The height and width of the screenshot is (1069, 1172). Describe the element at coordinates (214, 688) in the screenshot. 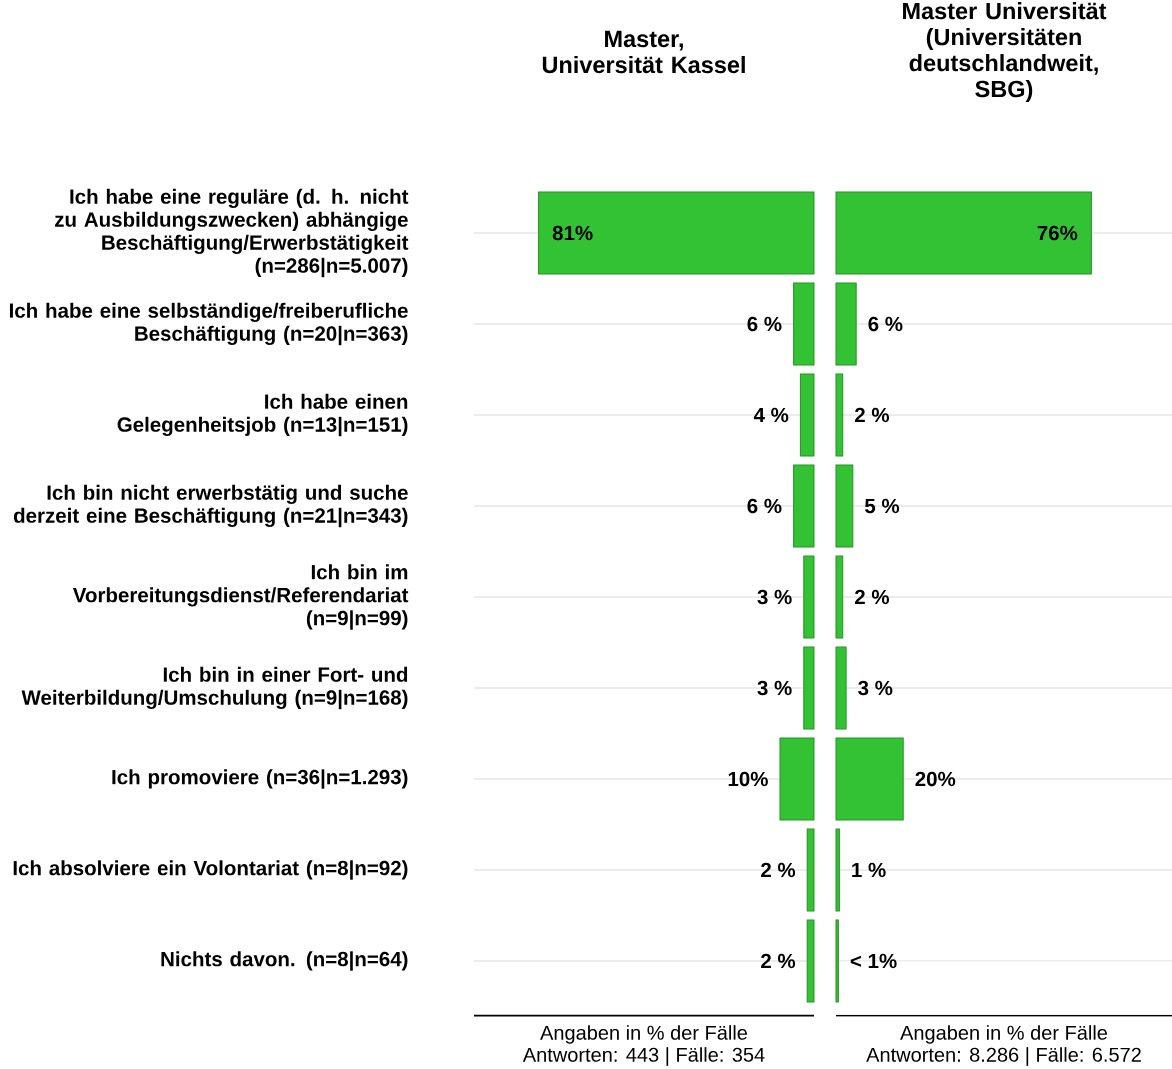

I see `y-tick-label: Ich bin in einer Fort- und Weiterbildung/Umschulung (n=9|n=168)` at that location.